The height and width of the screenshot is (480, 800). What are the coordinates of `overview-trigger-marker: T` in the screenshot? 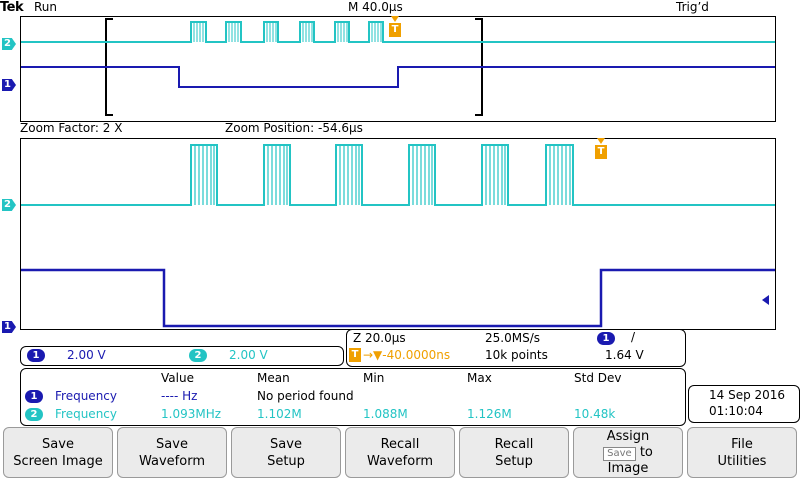 It's located at (395, 30).